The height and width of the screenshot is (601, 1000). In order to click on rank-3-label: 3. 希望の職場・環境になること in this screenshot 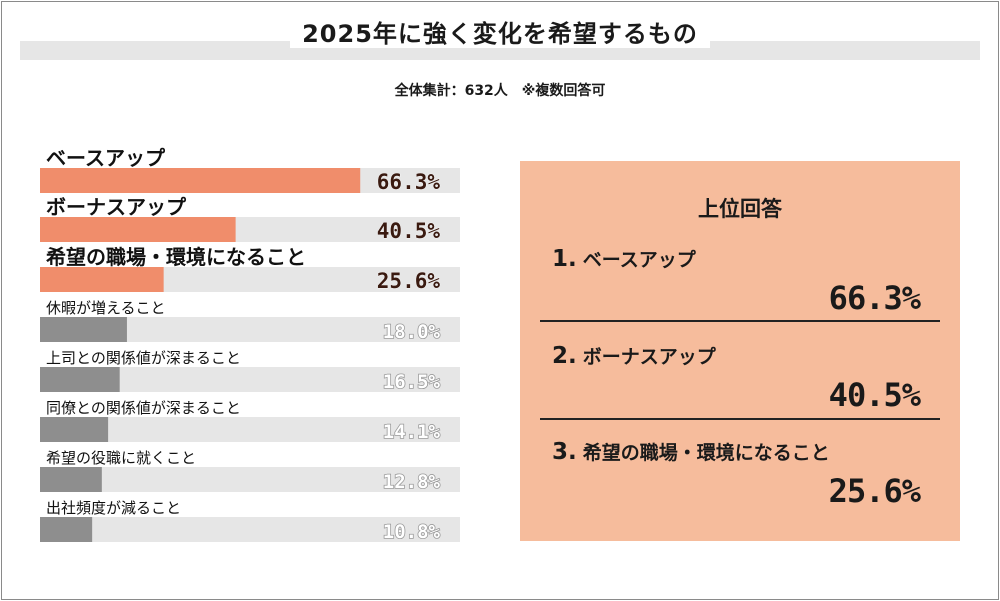, I will do `click(691, 452)`.